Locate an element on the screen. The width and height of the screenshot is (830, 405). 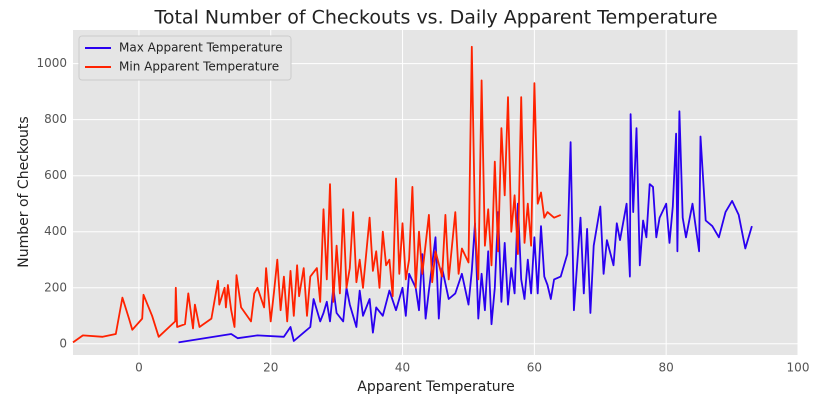
x-tick-label: 40 is located at coordinates (402, 368).